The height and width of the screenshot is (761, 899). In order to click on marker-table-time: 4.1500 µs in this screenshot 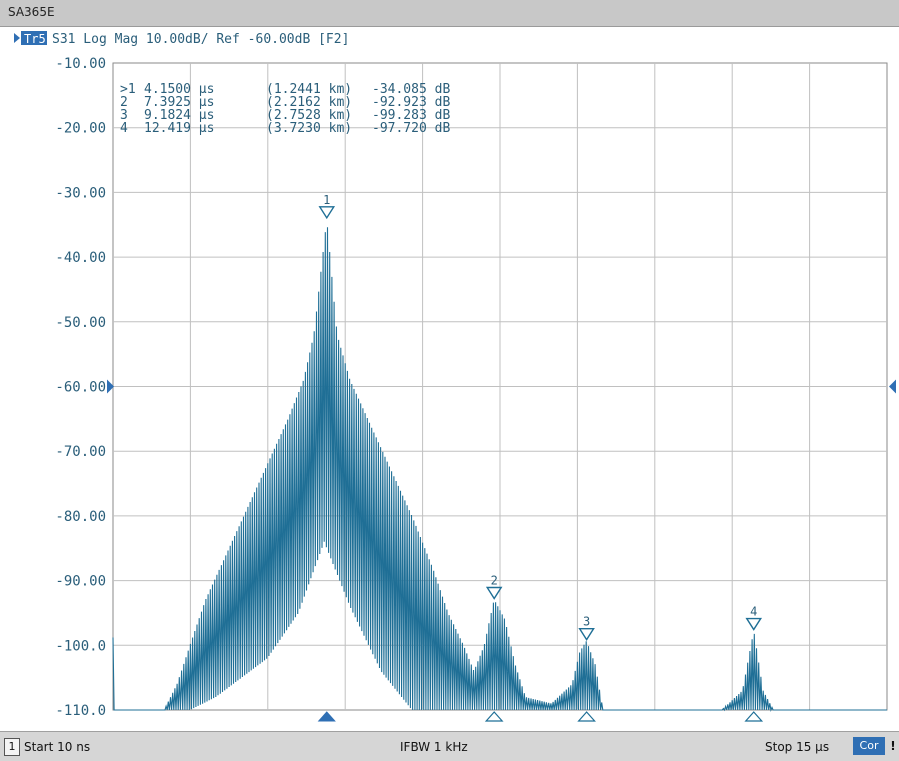, I will do `click(179, 89)`.